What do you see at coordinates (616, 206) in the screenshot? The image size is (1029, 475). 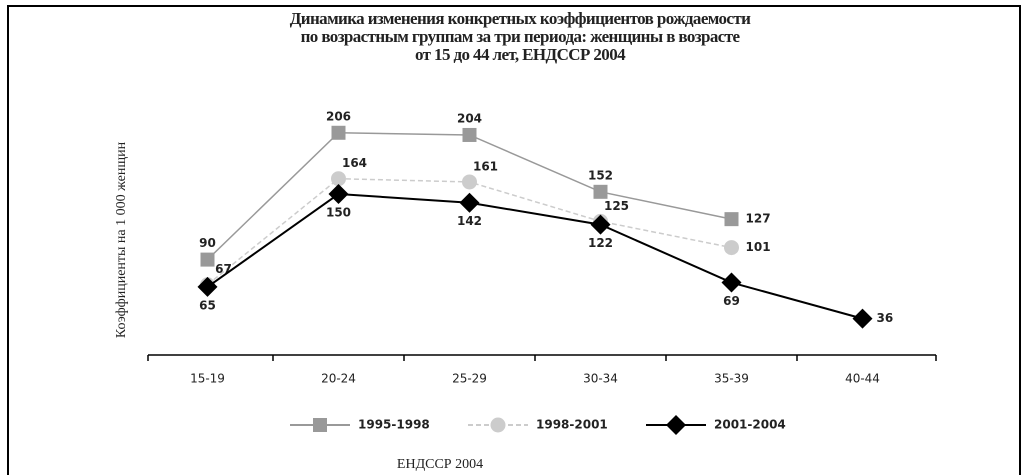 I see `data-label: 125` at bounding box center [616, 206].